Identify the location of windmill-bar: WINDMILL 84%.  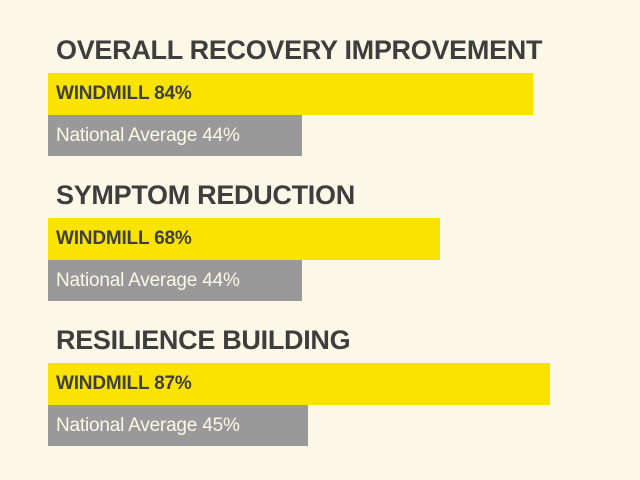
(290, 94).